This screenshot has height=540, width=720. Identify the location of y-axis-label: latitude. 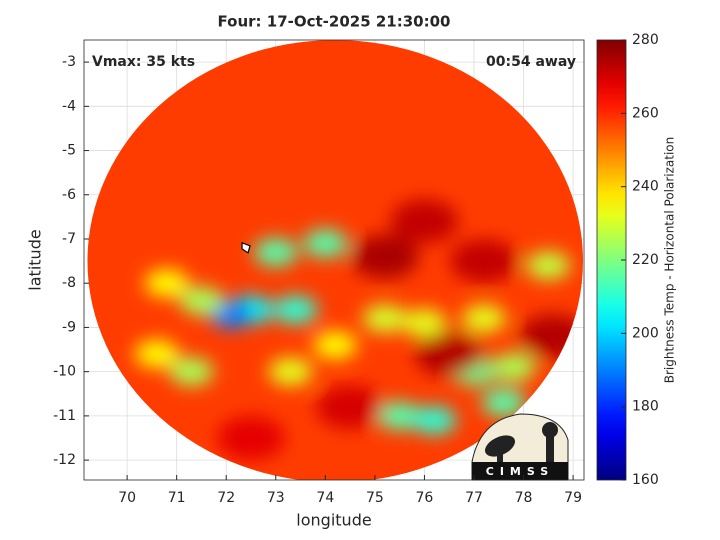
(35, 259).